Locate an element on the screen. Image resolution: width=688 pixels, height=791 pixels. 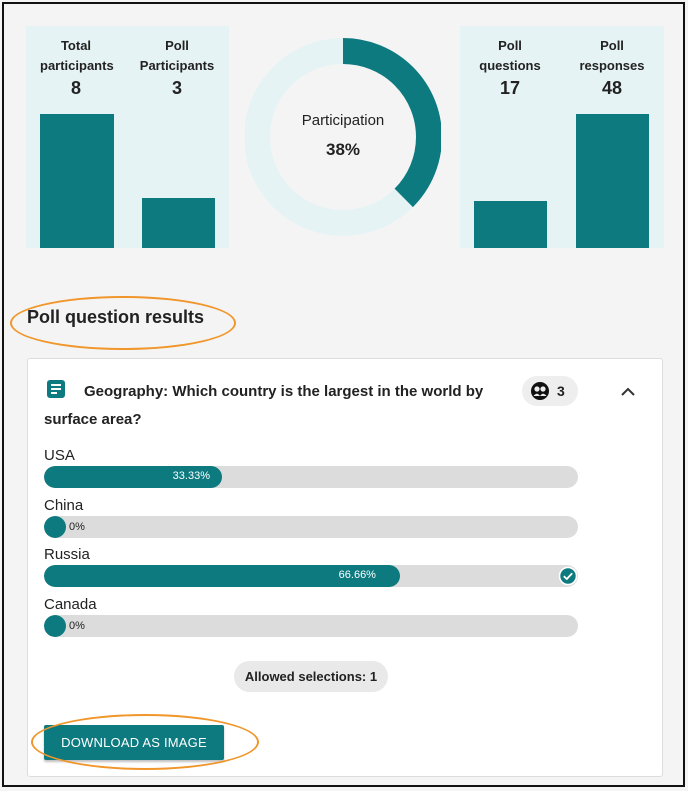
total-participants-label: Total participants is located at coordinates (77, 55).